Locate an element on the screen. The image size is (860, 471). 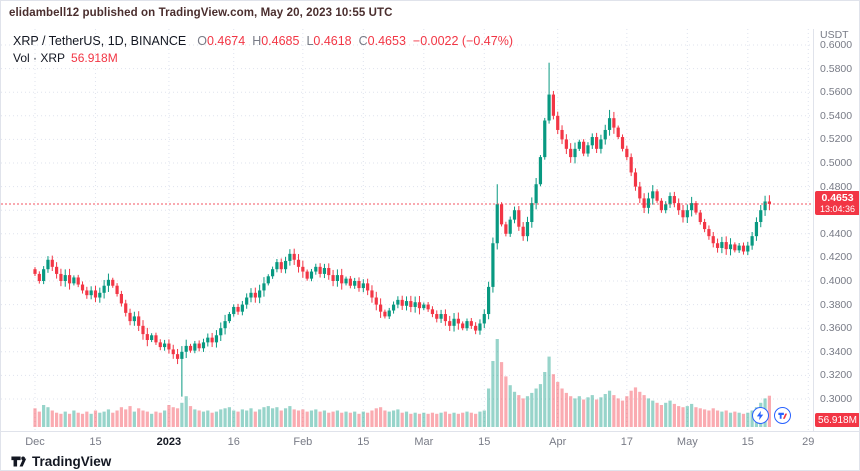
time-axis: Dec 15 2023 16 Feb 15 Mar 15 Apr 17 May 15 29 is located at coordinates (430, 442).